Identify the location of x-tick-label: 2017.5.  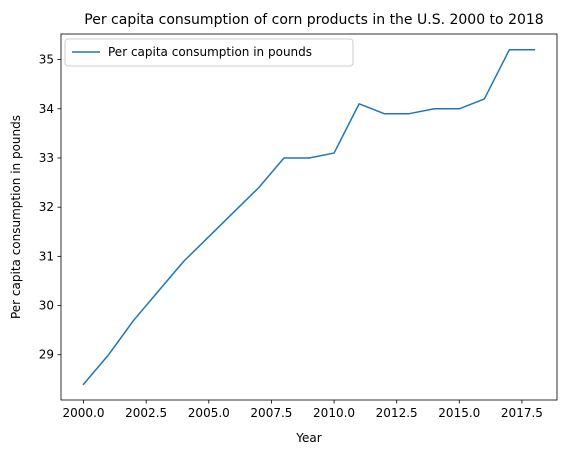
(522, 413).